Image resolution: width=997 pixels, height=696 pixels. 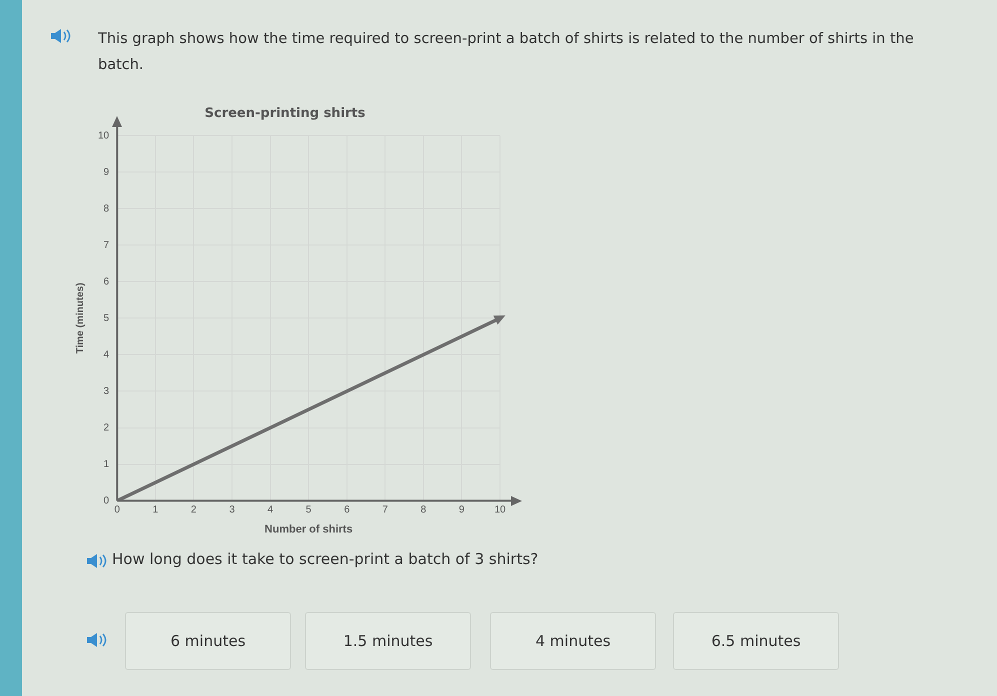 I want to click on y-tick-label: 9, so click(x=107, y=172).